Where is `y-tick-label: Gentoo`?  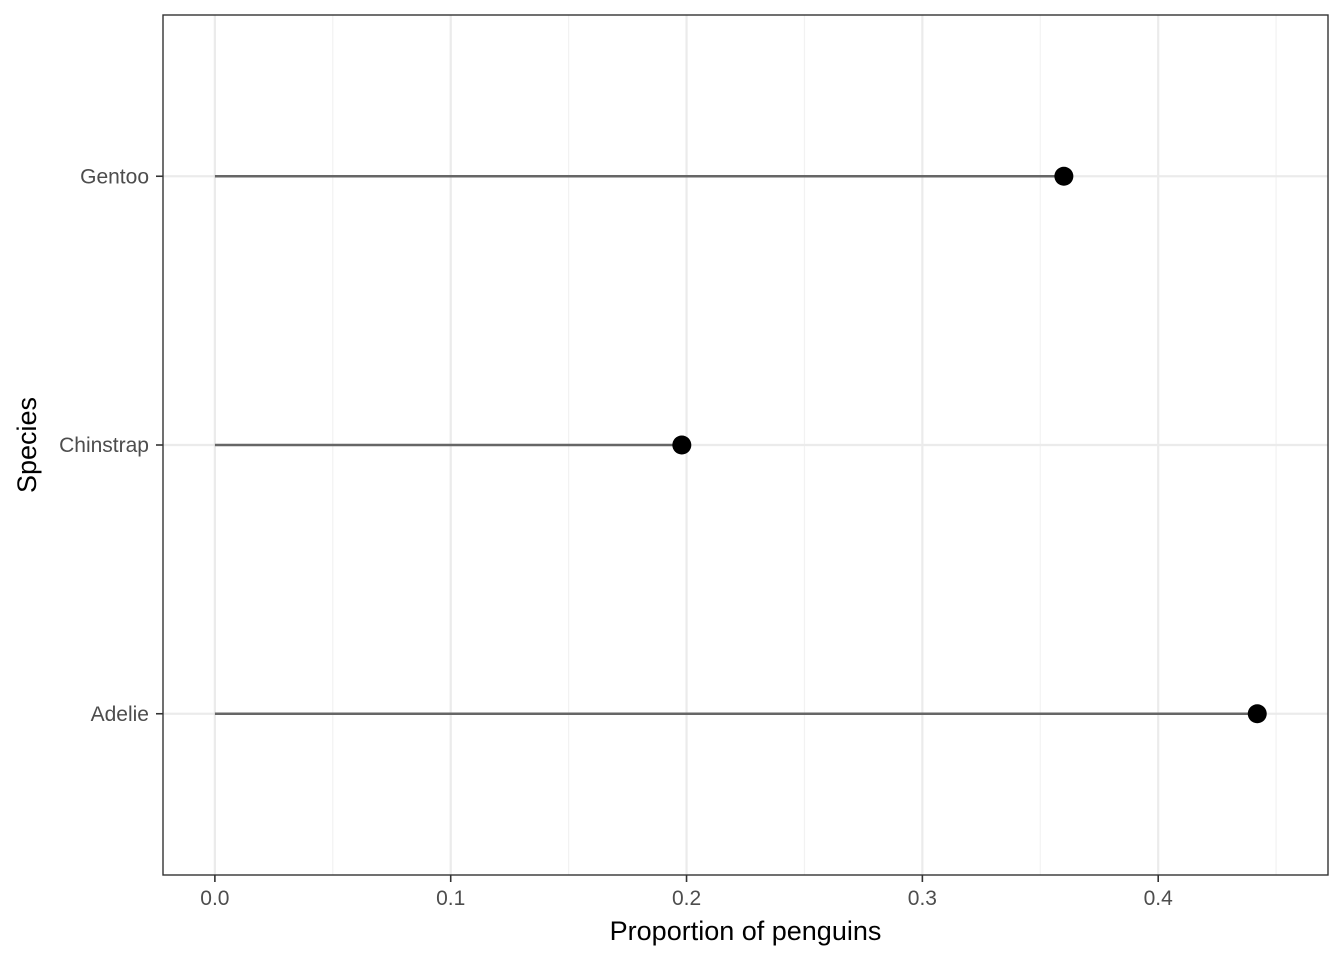 y-tick-label: Gentoo is located at coordinates (114, 176).